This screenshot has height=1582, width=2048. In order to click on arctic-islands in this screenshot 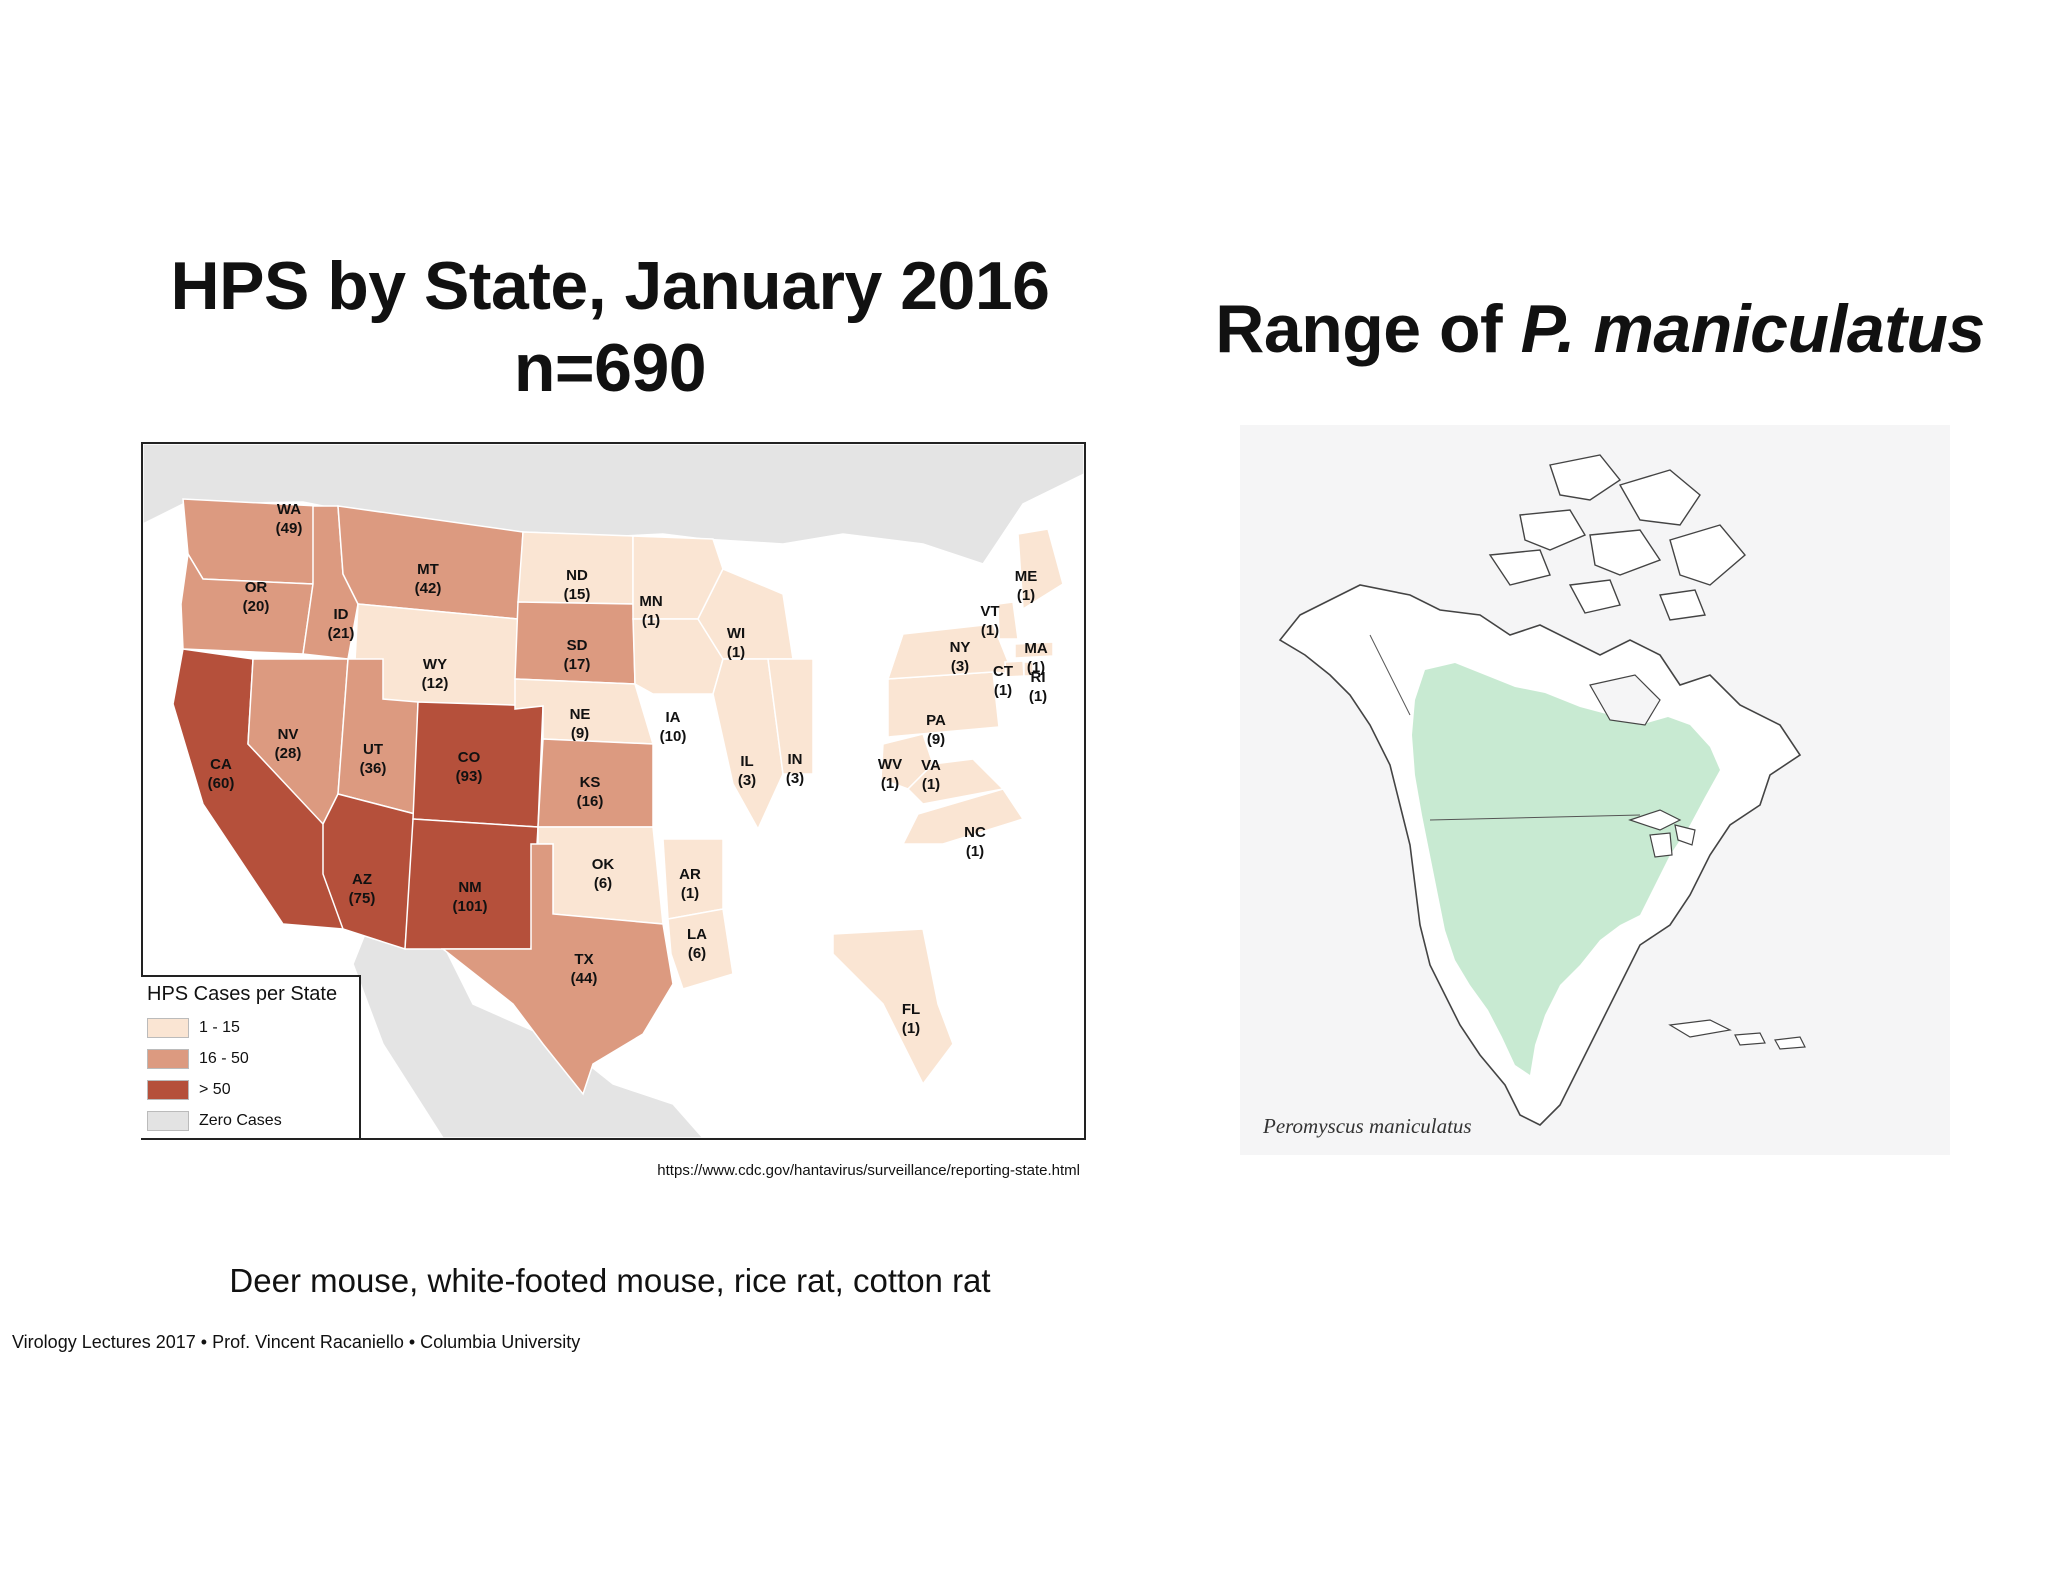, I will do `click(1617, 537)`.